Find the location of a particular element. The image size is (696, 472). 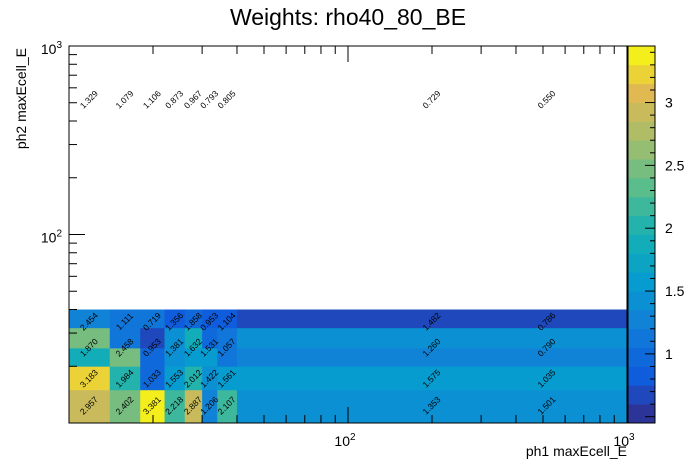

x-axis-label: ph1 maxEcell_E is located at coordinates (576, 451).